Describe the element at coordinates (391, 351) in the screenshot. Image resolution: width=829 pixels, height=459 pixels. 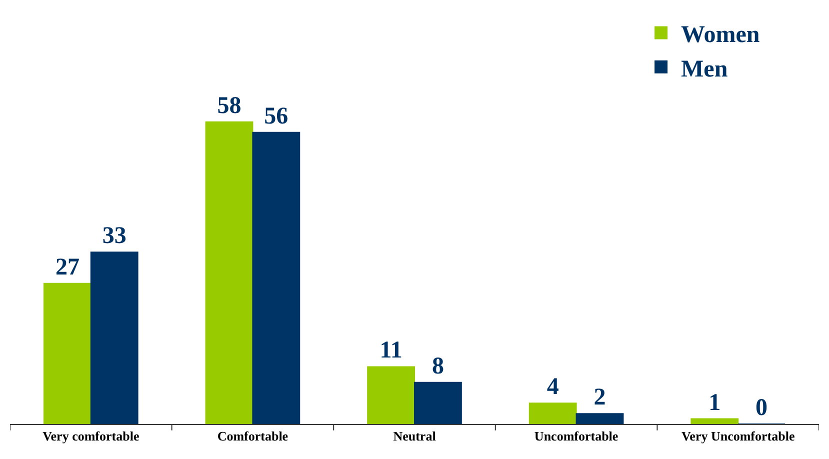
I see `data-label: 11` at that location.